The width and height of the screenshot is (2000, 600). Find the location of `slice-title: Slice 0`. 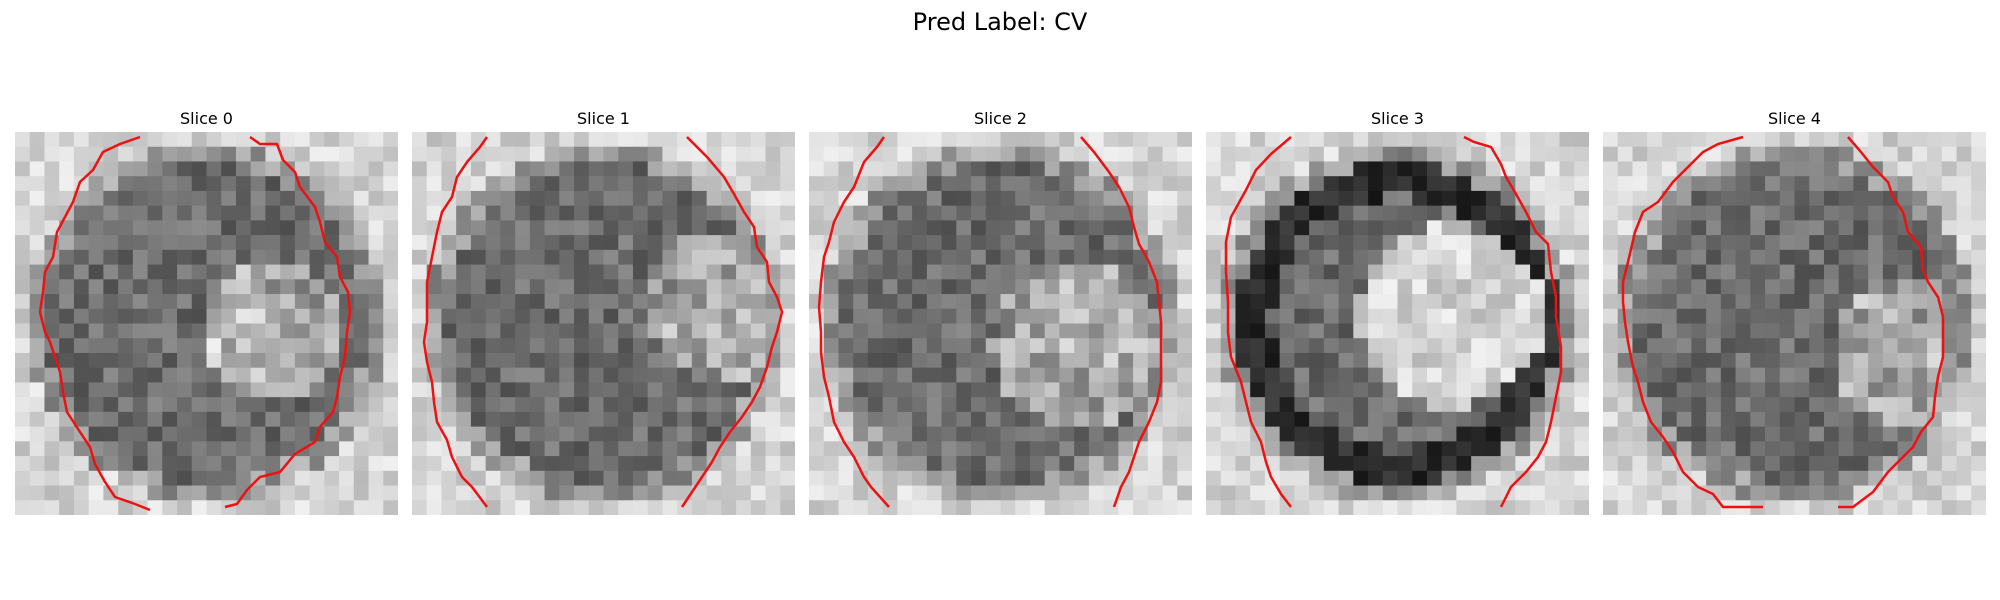

slice-title: Slice 0 is located at coordinates (206, 118).